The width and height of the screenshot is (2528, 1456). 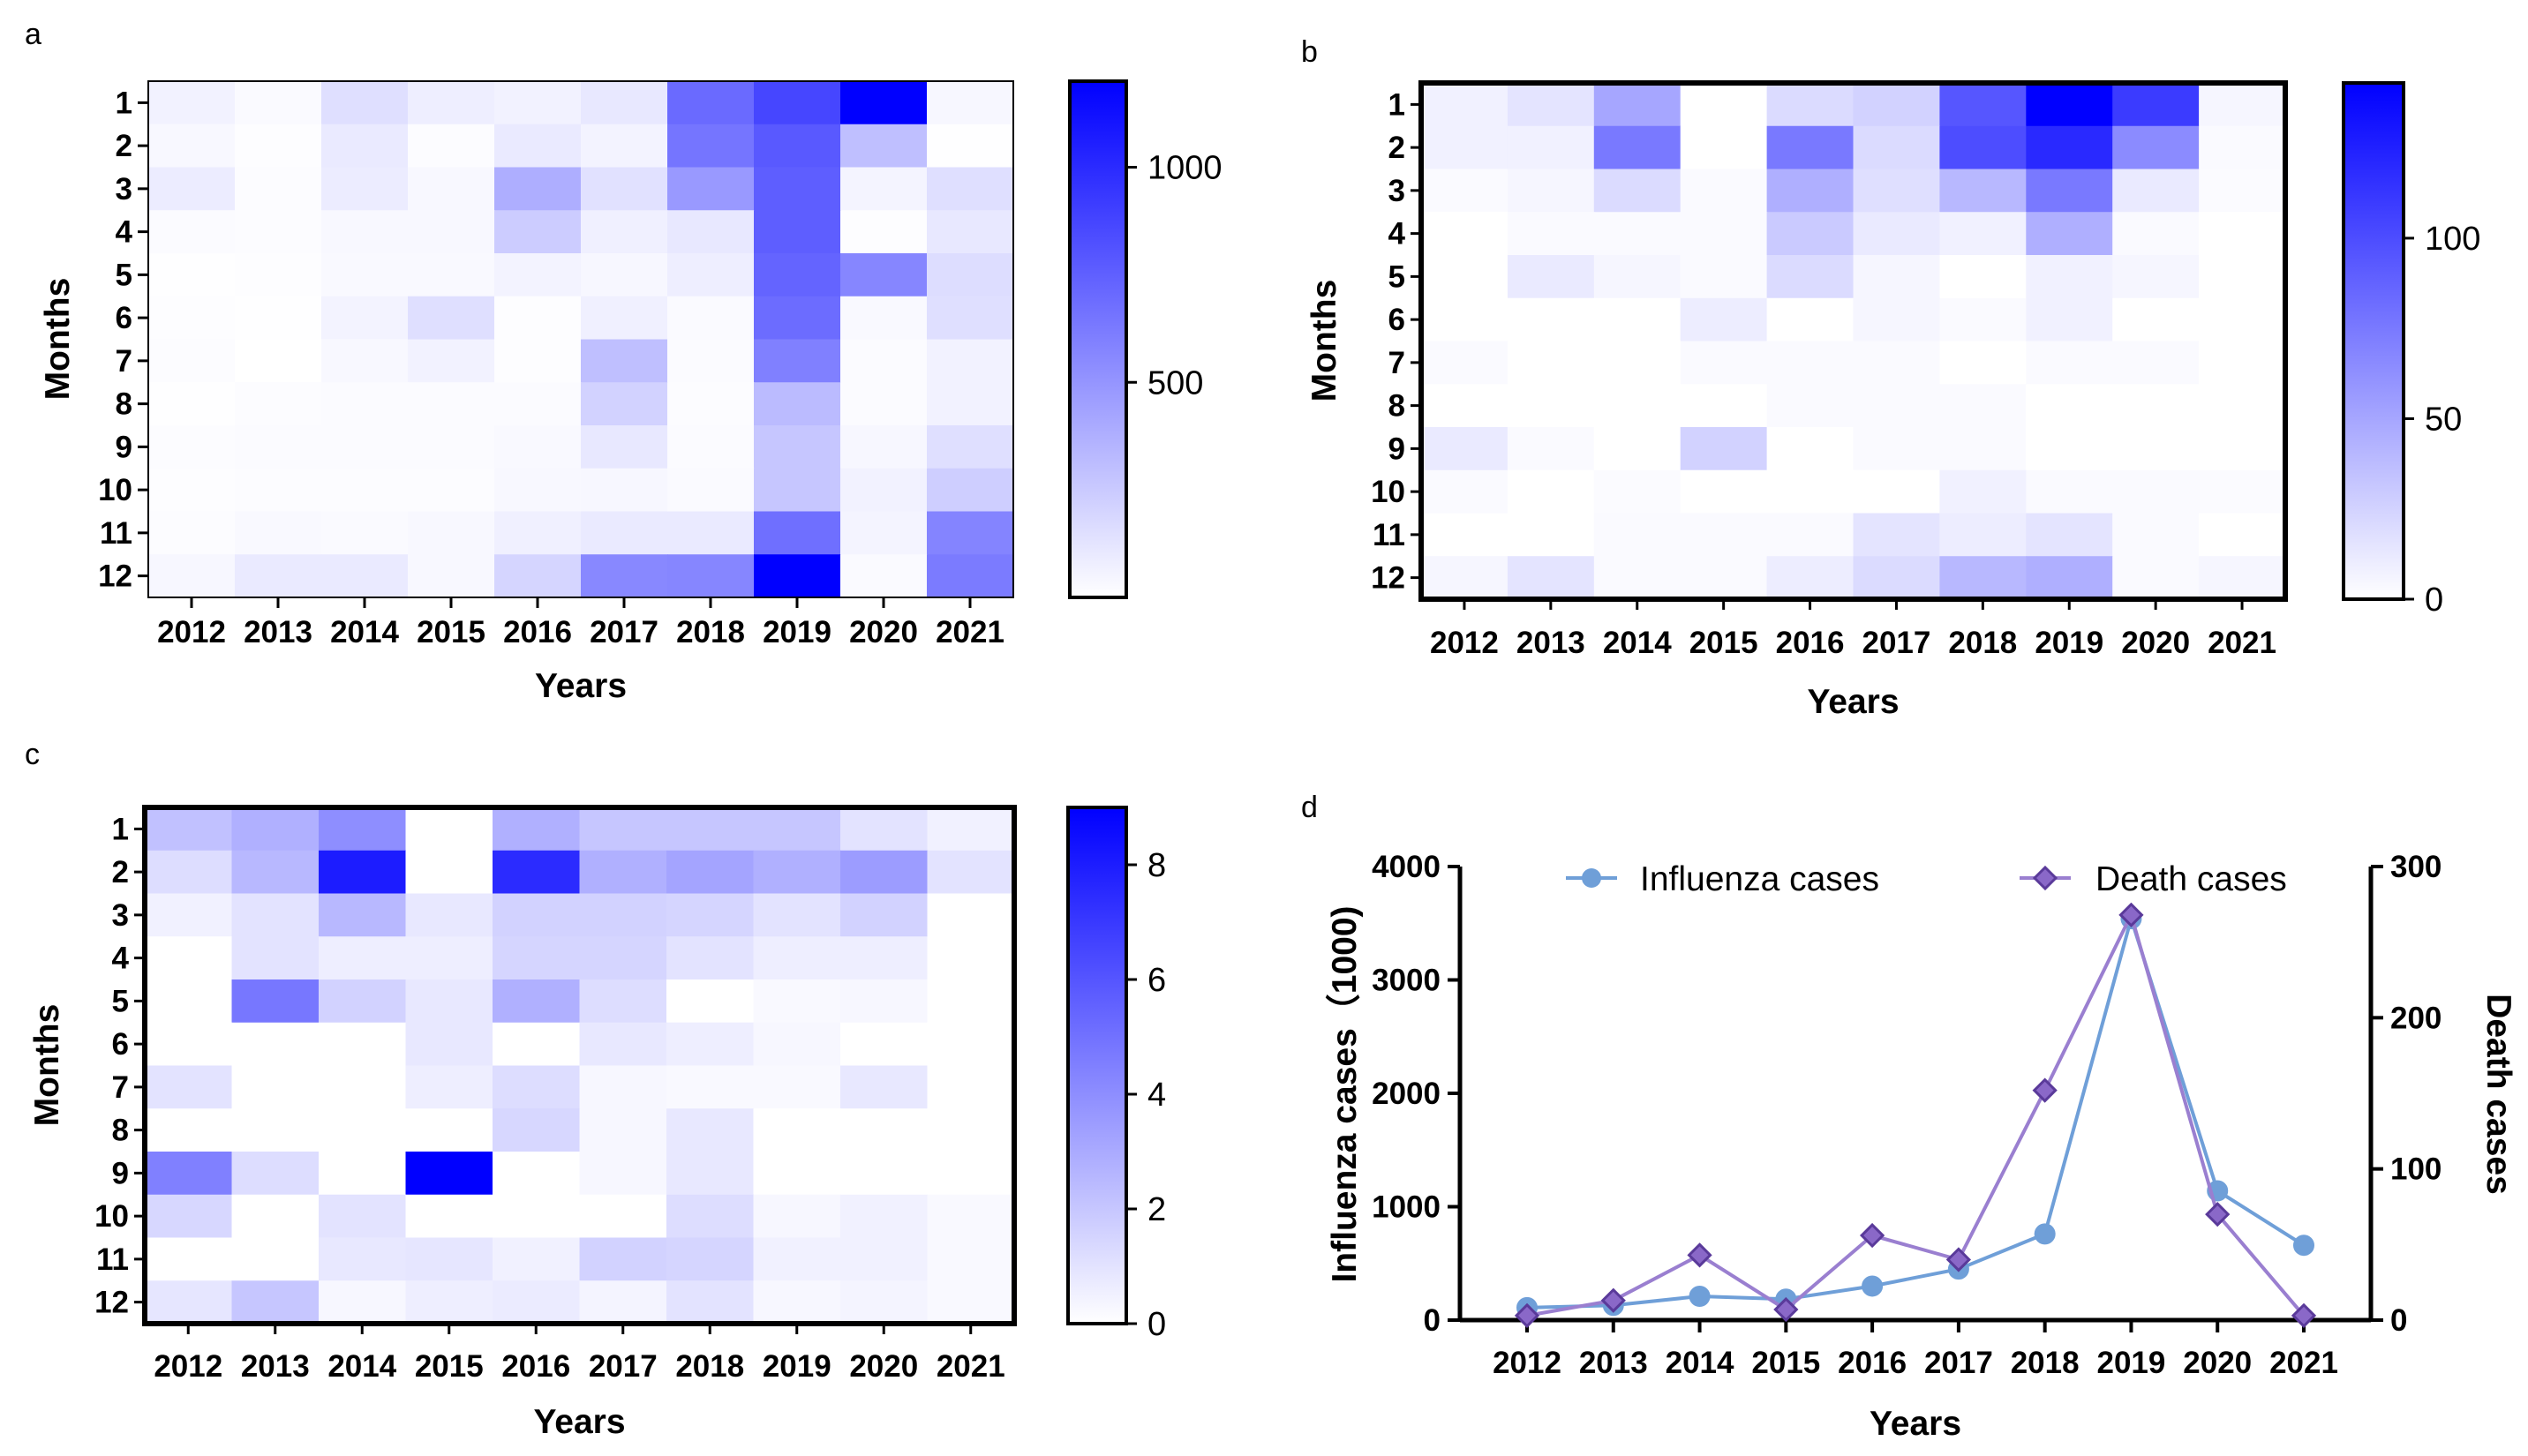 I want to click on panel-letter-a: a, so click(x=33, y=34).